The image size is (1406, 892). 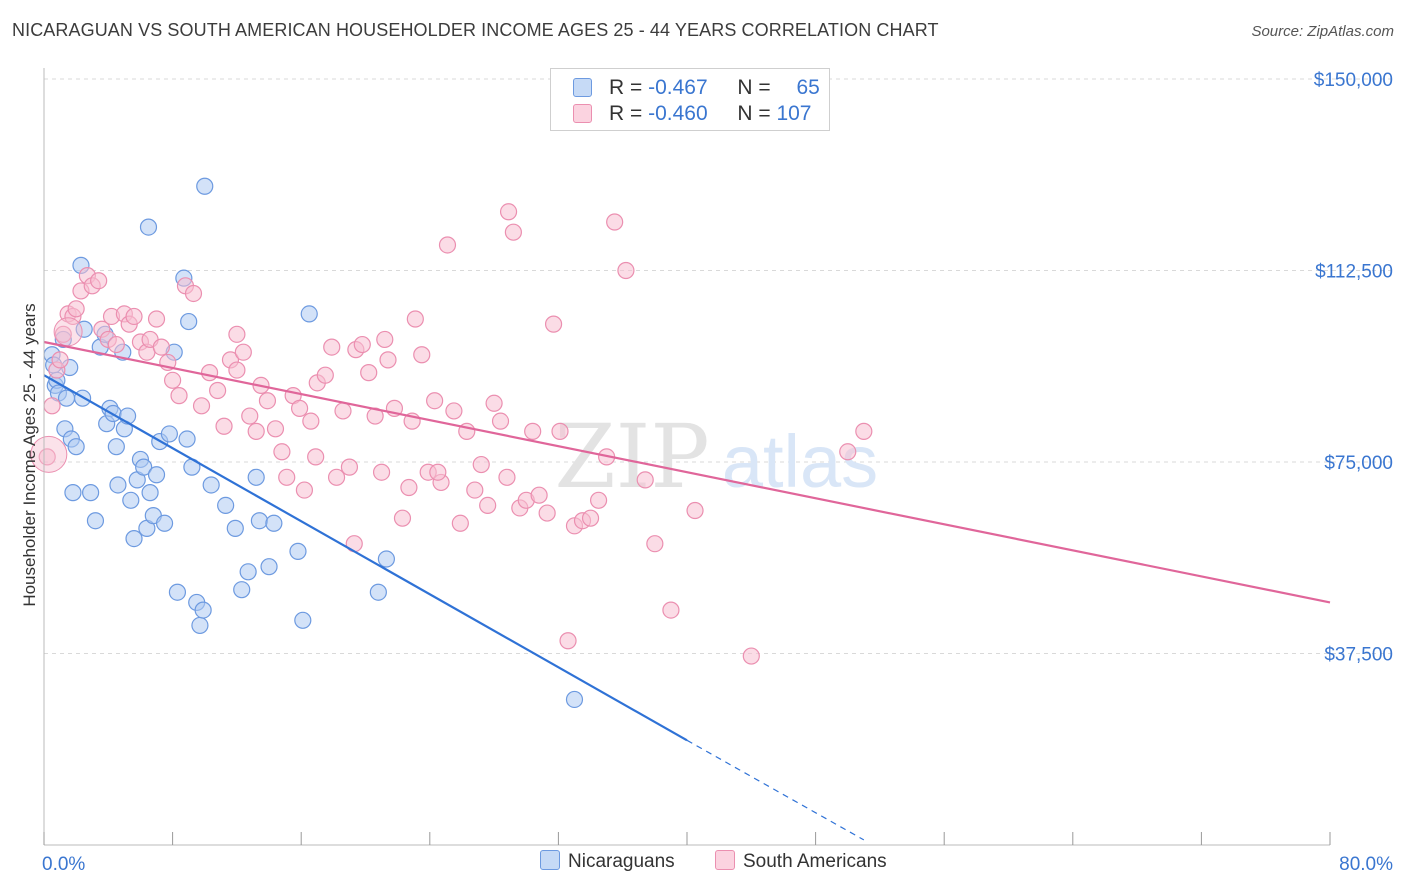 What do you see at coordinates (725, 860) in the screenshot?
I see `bottom-legend-swatch-pink` at bounding box center [725, 860].